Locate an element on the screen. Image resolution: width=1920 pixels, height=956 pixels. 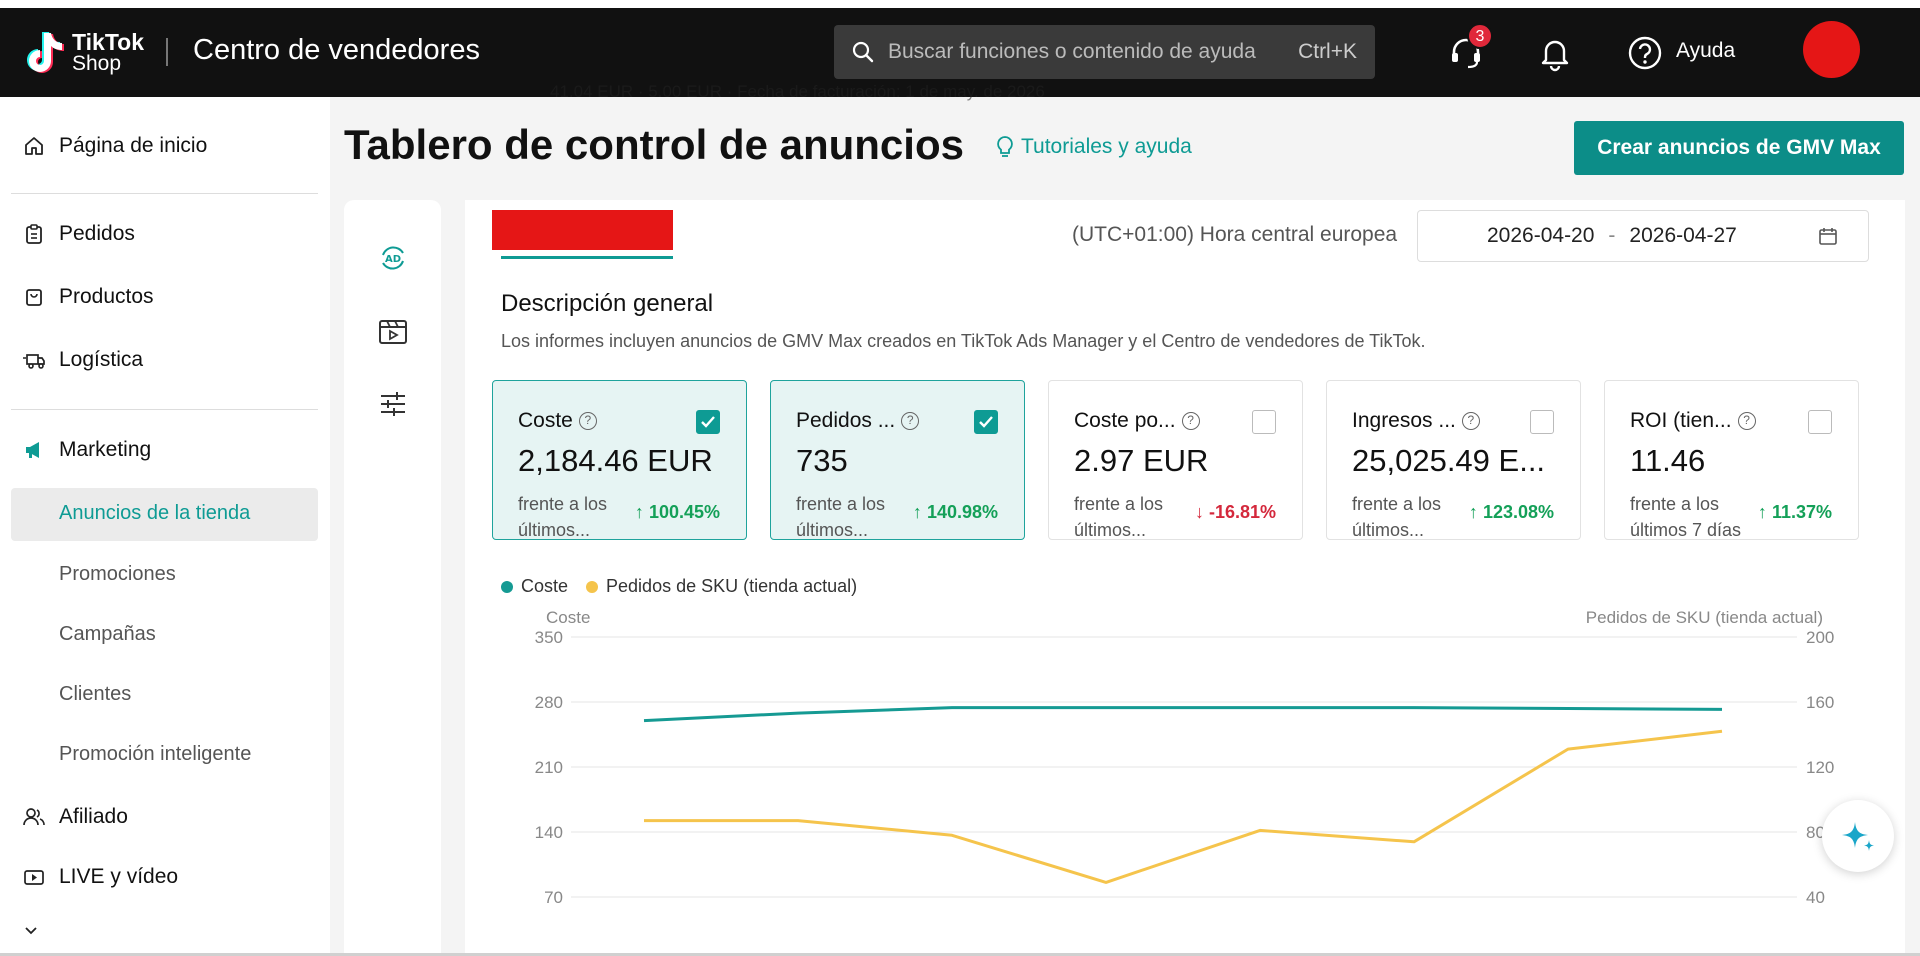
home-icon is located at coordinates (34, 146).